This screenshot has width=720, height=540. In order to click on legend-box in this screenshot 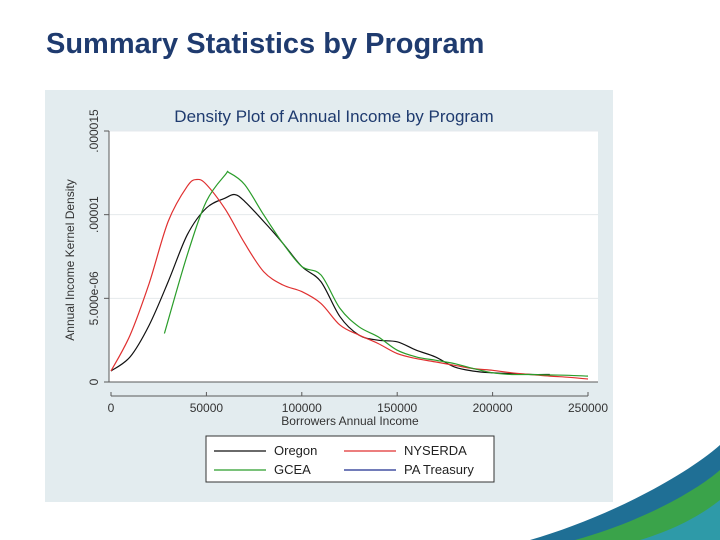, I will do `click(350, 459)`.